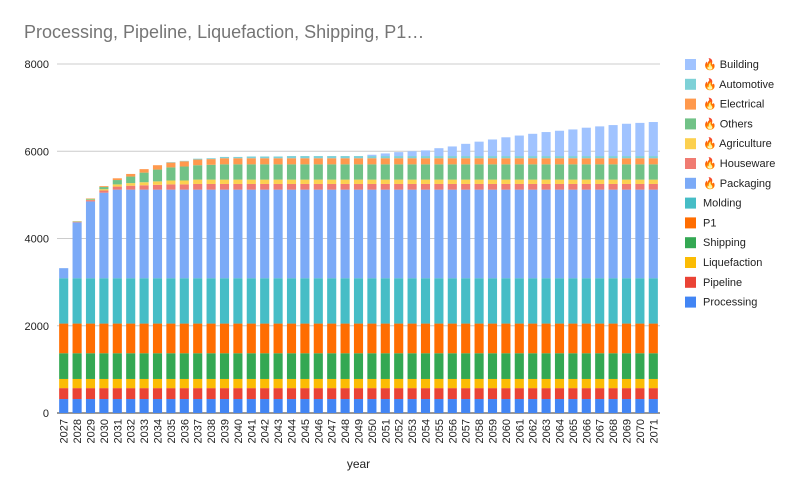 This screenshot has width=800, height=495. What do you see at coordinates (730, 163) in the screenshot?
I see `legend-item: 🔥 Houseware` at bounding box center [730, 163].